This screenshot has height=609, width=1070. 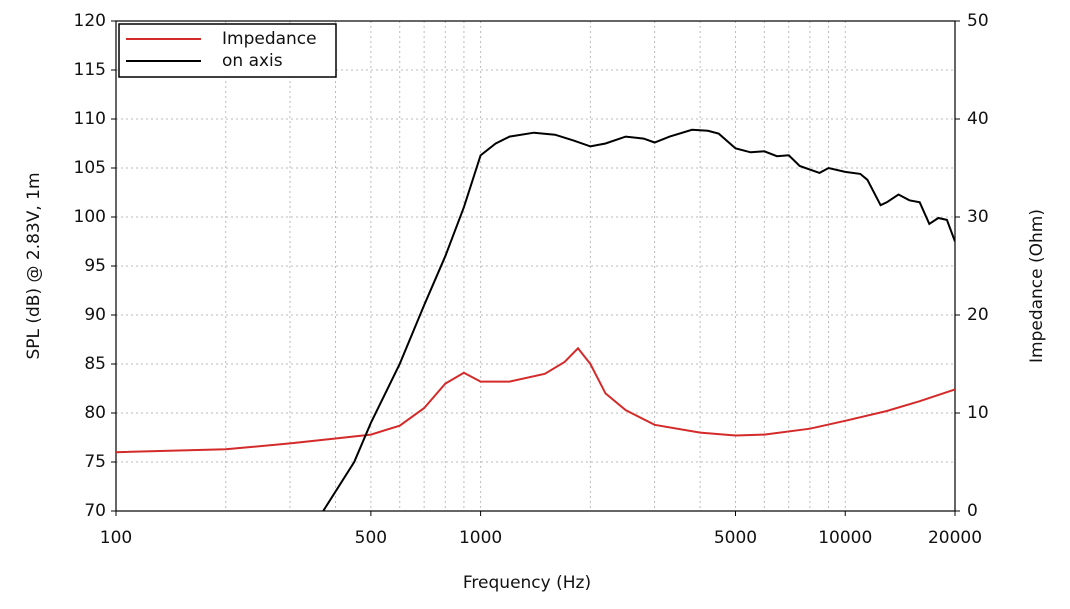 What do you see at coordinates (480, 538) in the screenshot?
I see `x-tick-label: 1000` at bounding box center [480, 538].